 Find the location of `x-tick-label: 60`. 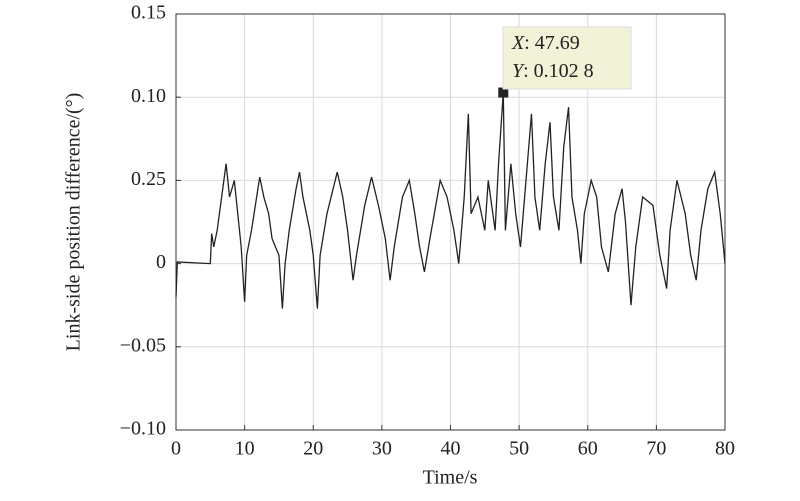

x-tick-label: 60 is located at coordinates (588, 449).